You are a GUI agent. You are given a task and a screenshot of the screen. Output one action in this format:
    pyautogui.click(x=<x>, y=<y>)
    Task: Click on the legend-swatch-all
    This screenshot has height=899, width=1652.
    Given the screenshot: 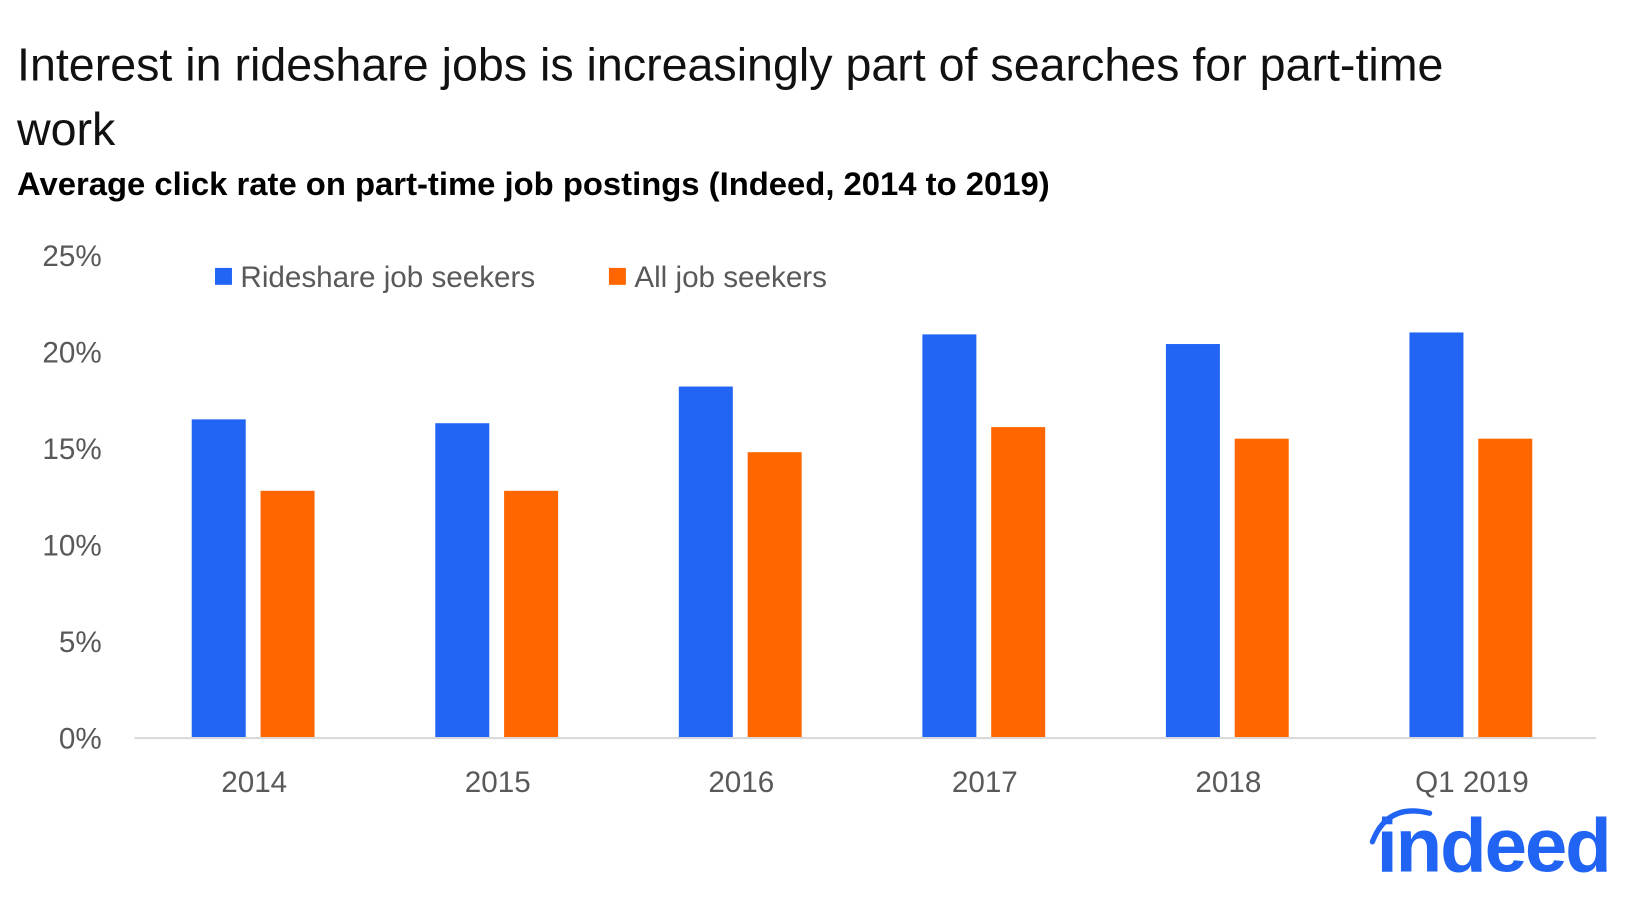 What is the action you would take?
    pyautogui.click(x=617, y=276)
    